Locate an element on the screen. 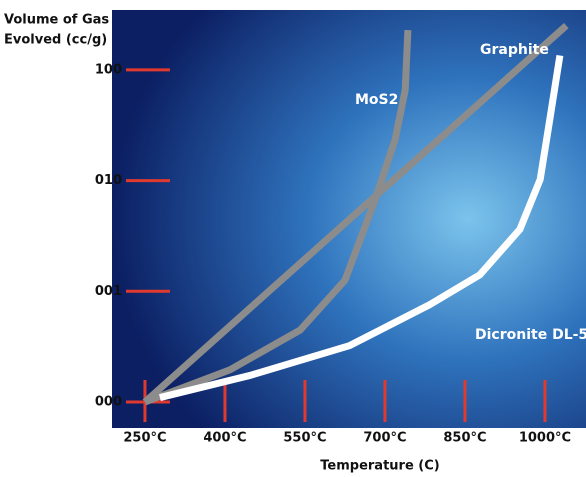 The image size is (586, 477). y-axis-title: Volume of Gas is located at coordinates (56, 20).